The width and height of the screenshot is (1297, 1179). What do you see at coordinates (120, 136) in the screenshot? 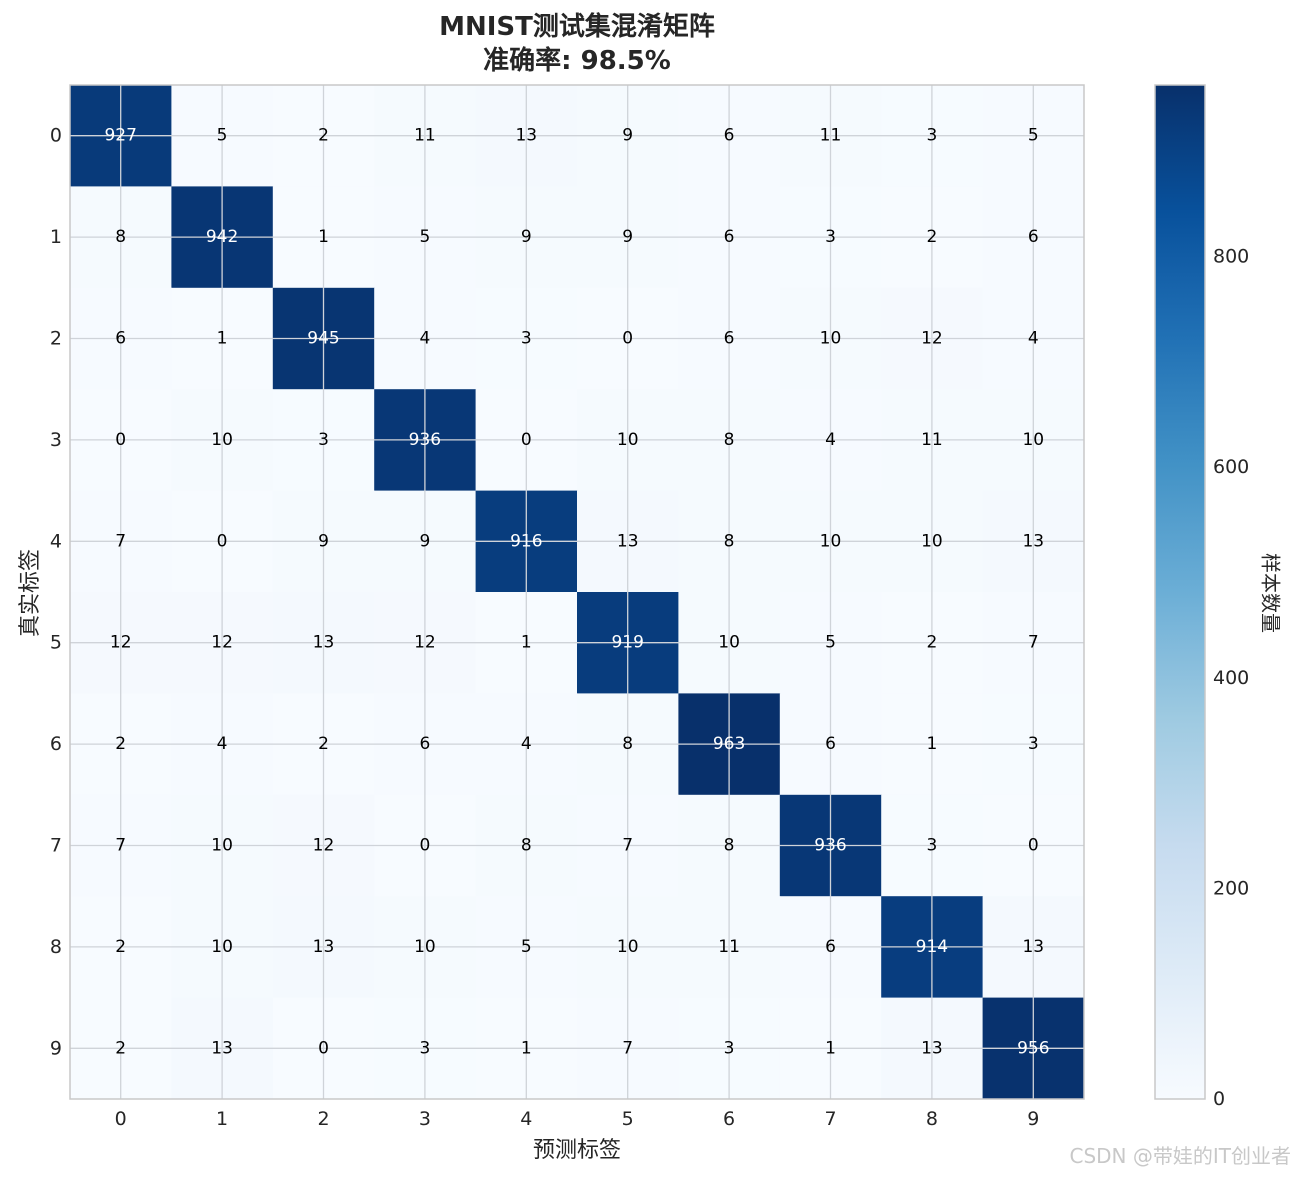
I see `cell-value-label: 927` at bounding box center [120, 136].